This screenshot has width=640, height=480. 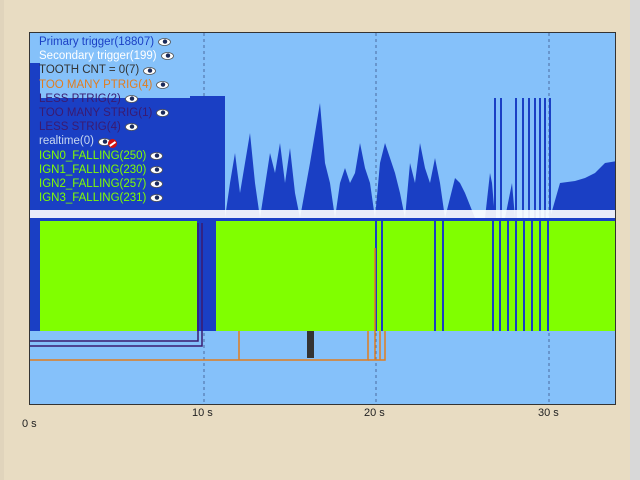 What do you see at coordinates (98, 56) in the screenshot?
I see `legend-label: Secondary trigger(199)` at bounding box center [98, 56].